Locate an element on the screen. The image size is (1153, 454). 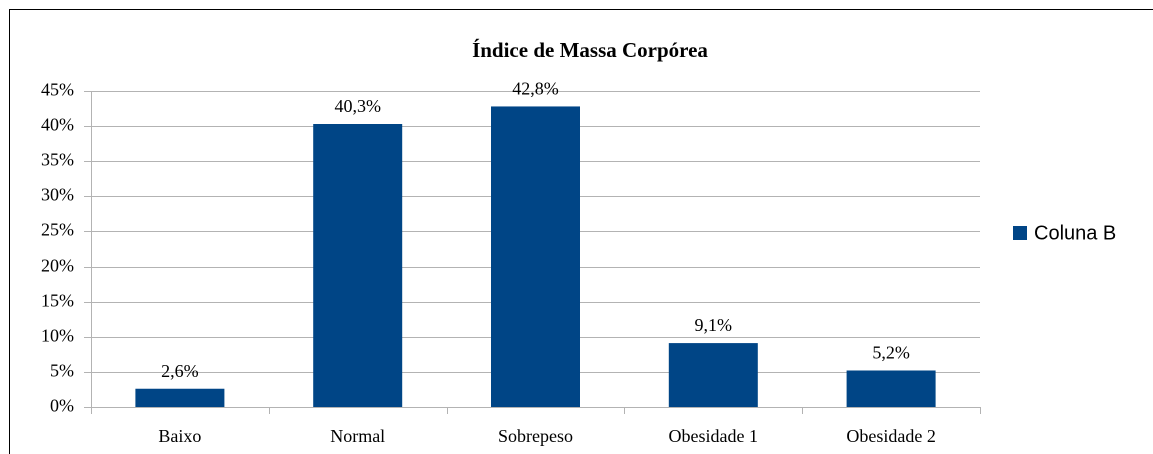
x-tick-label: Baixo is located at coordinates (179, 436).